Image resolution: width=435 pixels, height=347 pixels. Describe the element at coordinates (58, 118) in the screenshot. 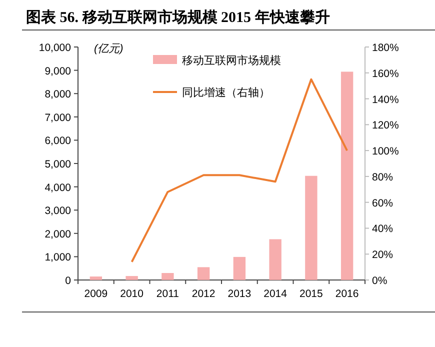

I see `y-tick-label: 7,000` at that location.